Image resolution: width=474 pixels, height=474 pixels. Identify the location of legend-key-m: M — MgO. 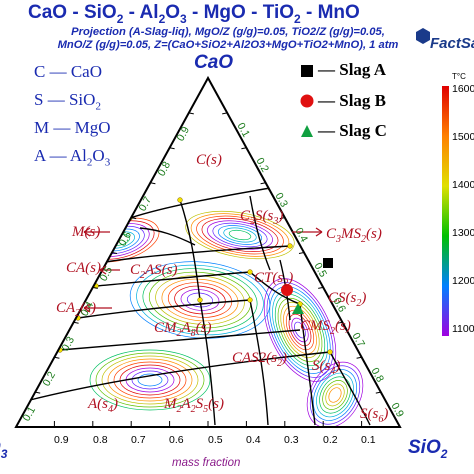
(72, 127).